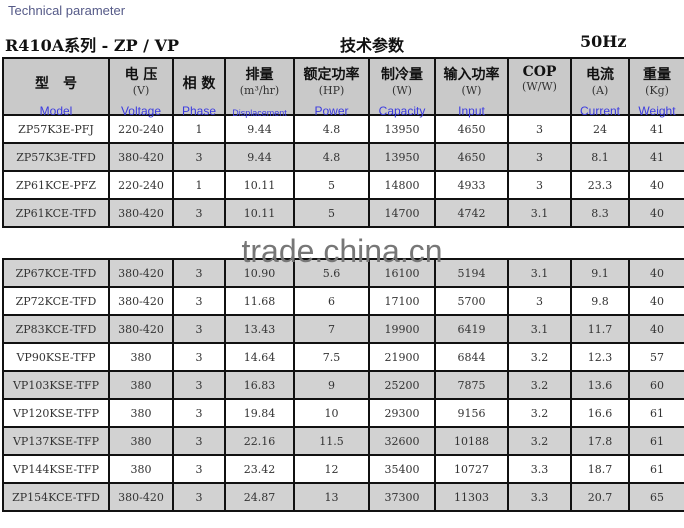  What do you see at coordinates (471, 111) in the screenshot?
I see `header-en: Input` at bounding box center [471, 111].